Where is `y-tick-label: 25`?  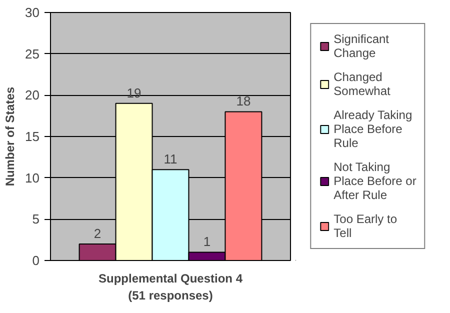
y-tick-label: 25 is located at coordinates (32, 54).